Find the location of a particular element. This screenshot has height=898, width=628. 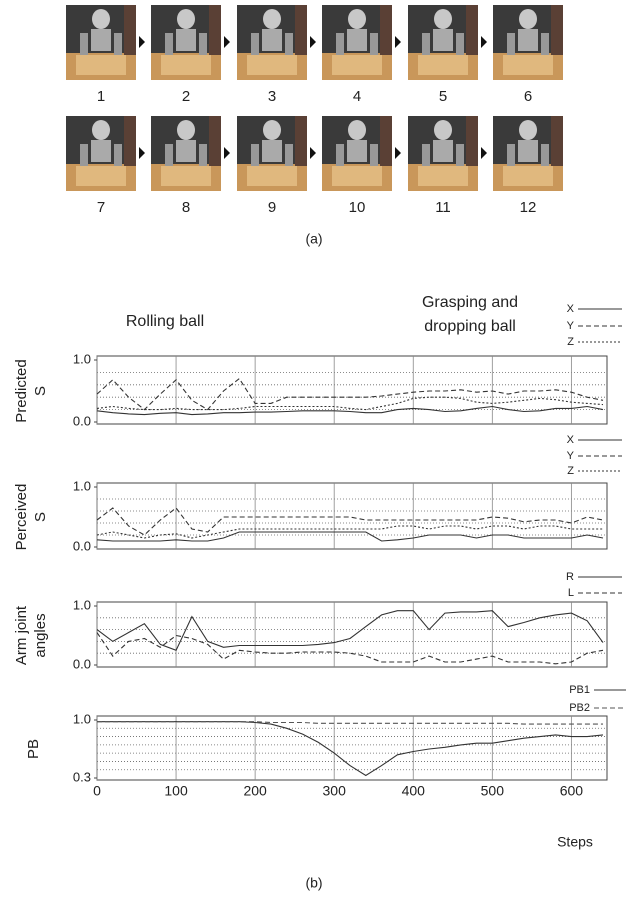

photo-label: 8 is located at coordinates (186, 207).